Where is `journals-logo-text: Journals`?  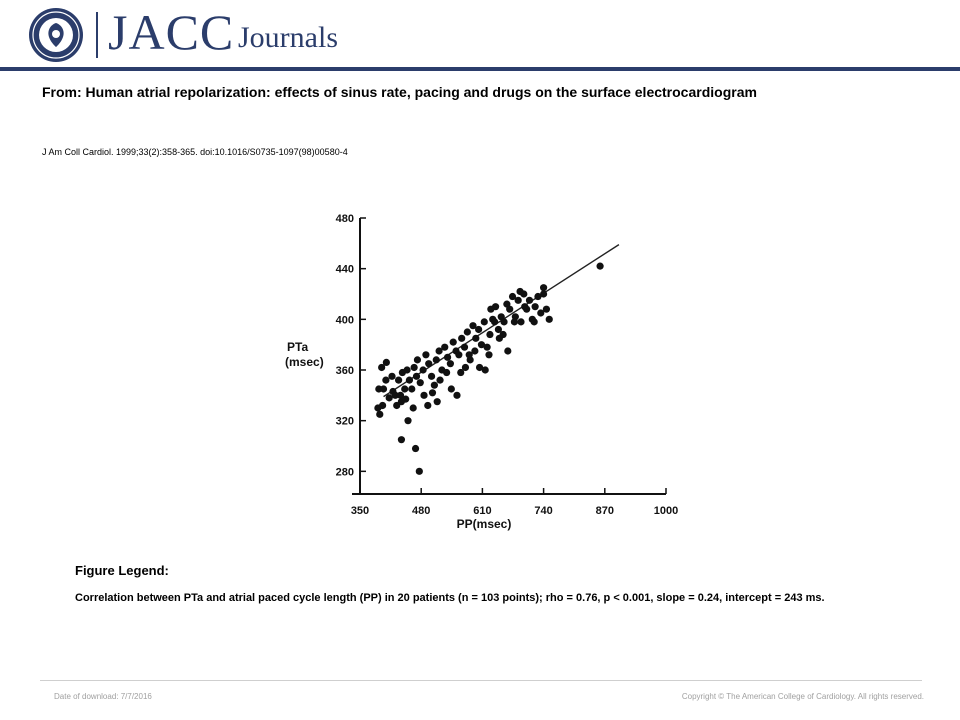 journals-logo-text: Journals is located at coordinates (288, 37).